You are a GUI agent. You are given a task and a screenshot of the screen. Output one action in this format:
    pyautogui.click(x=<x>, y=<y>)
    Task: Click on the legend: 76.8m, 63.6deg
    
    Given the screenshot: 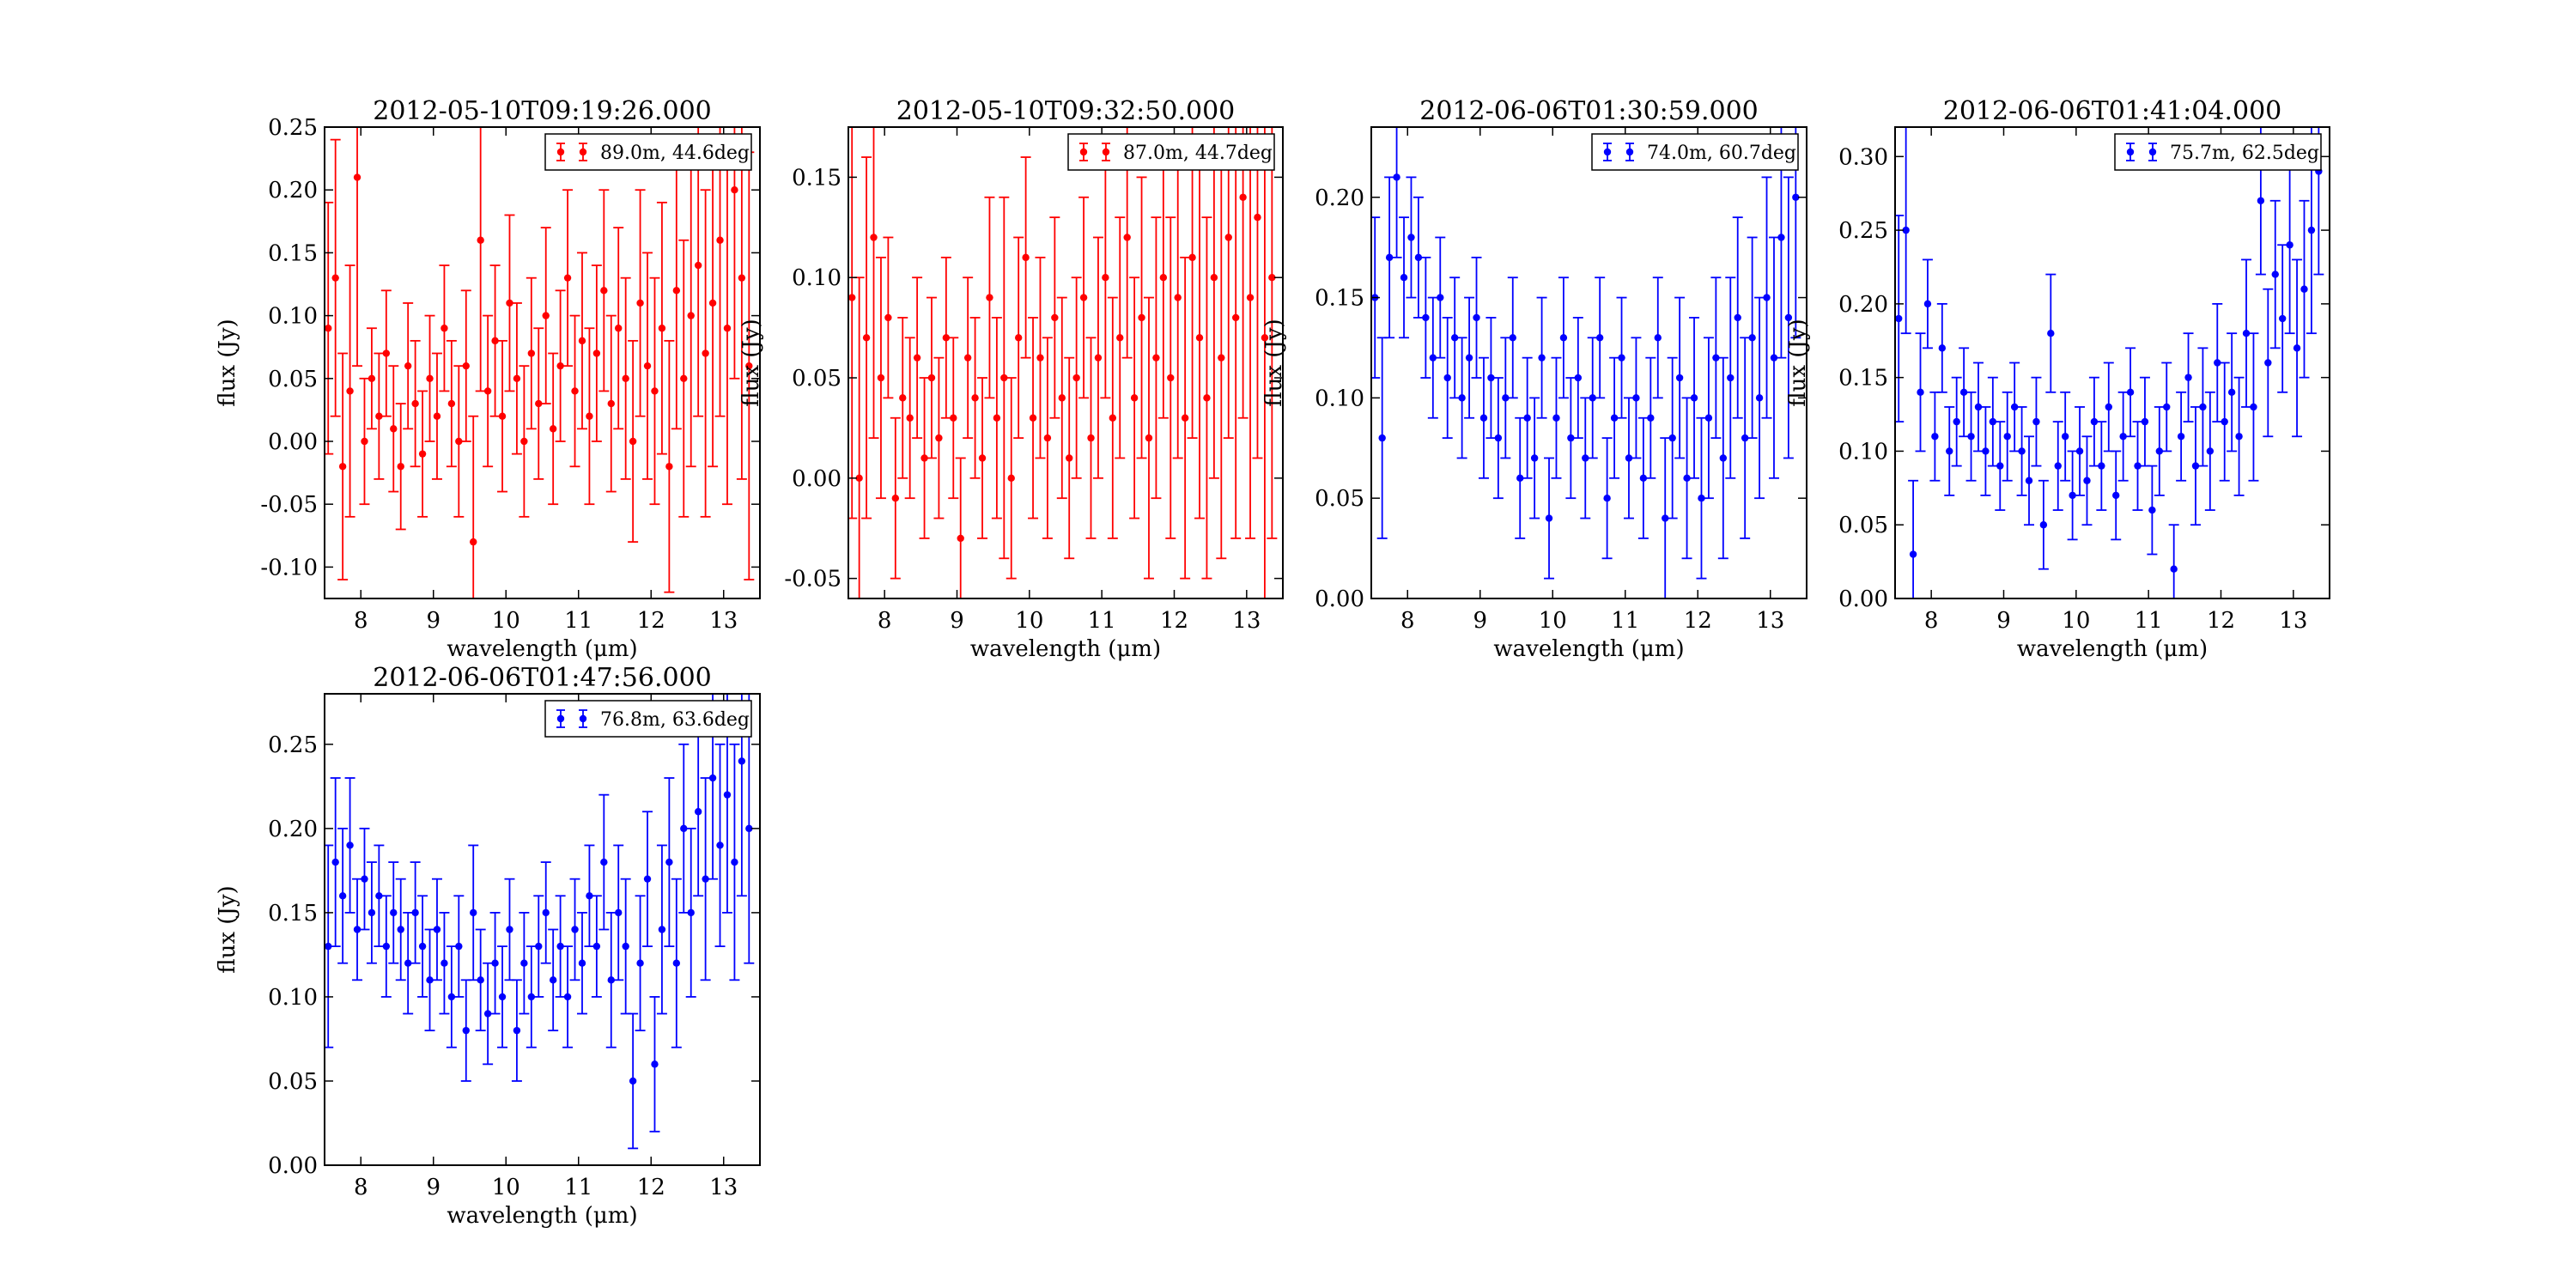 What is the action you would take?
    pyautogui.click(x=648, y=719)
    